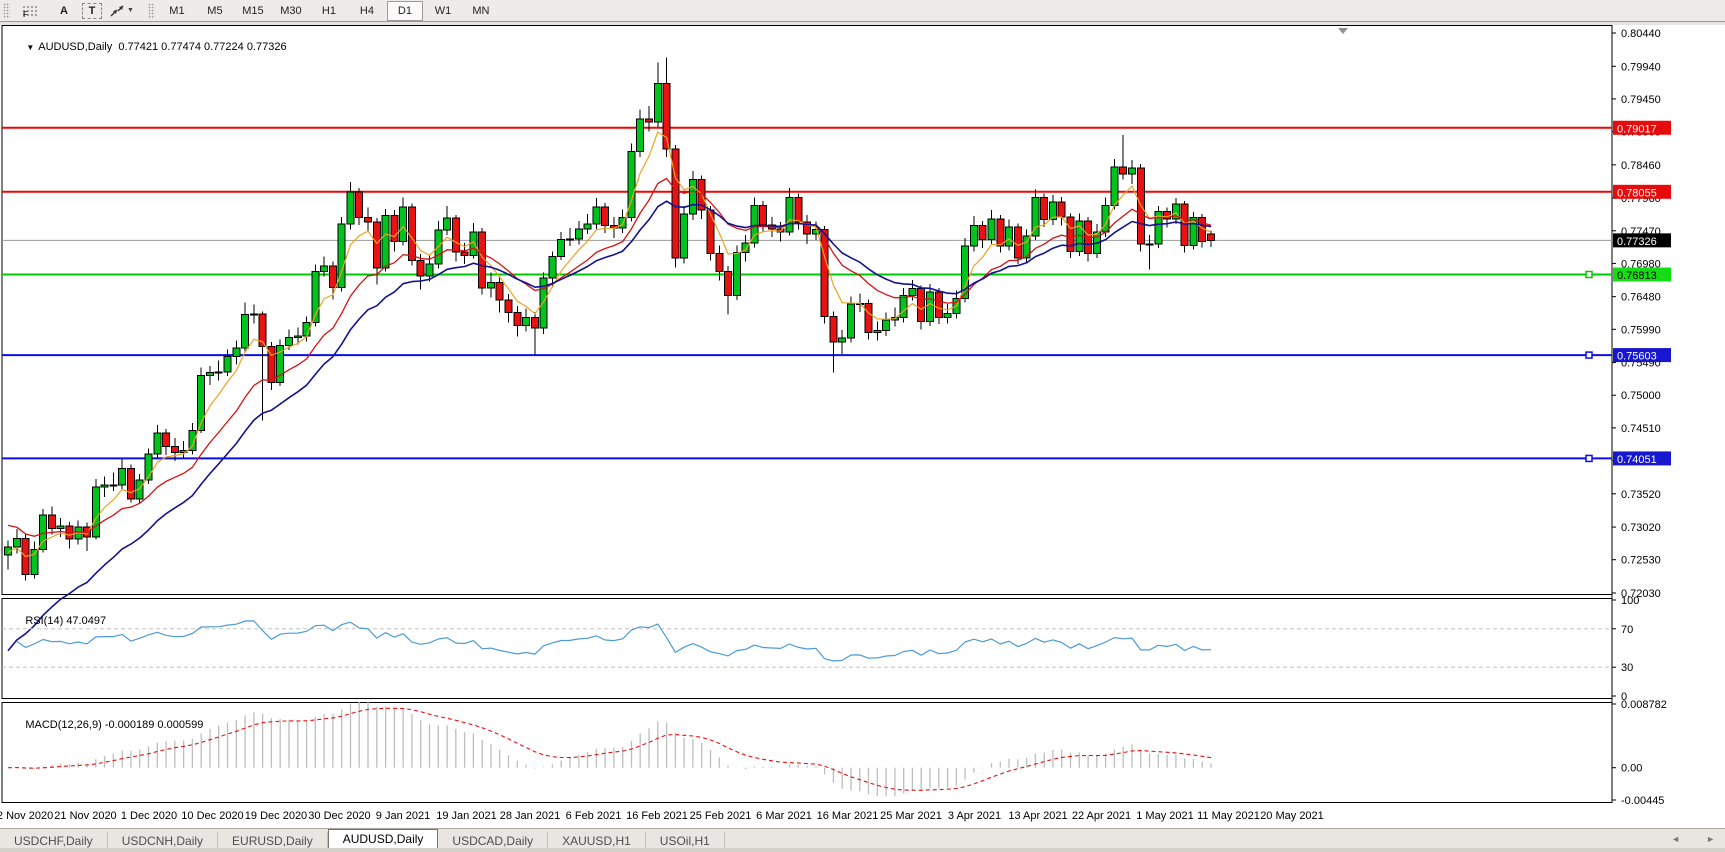  I want to click on date-label: 1 May 2021, so click(1164, 816).